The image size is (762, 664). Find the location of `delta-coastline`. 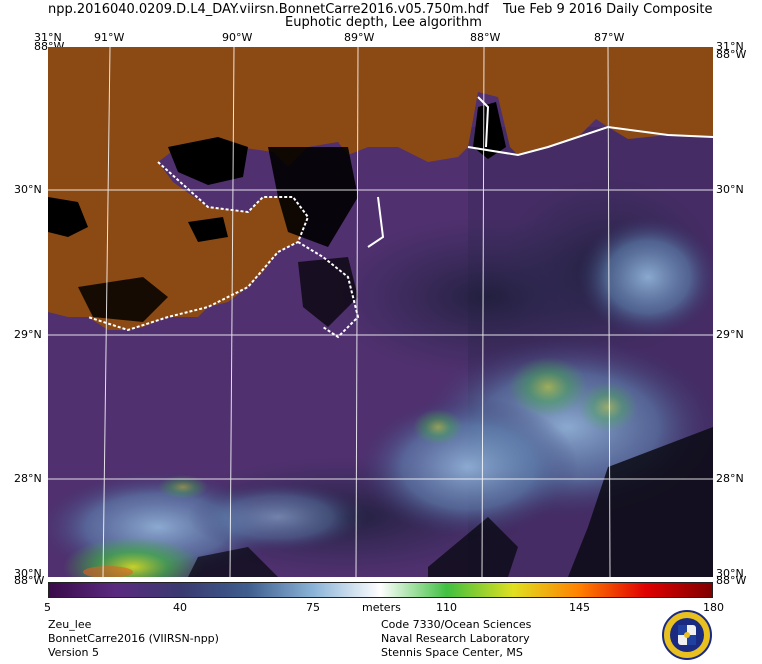

delta-coastline is located at coordinates (328, 290).